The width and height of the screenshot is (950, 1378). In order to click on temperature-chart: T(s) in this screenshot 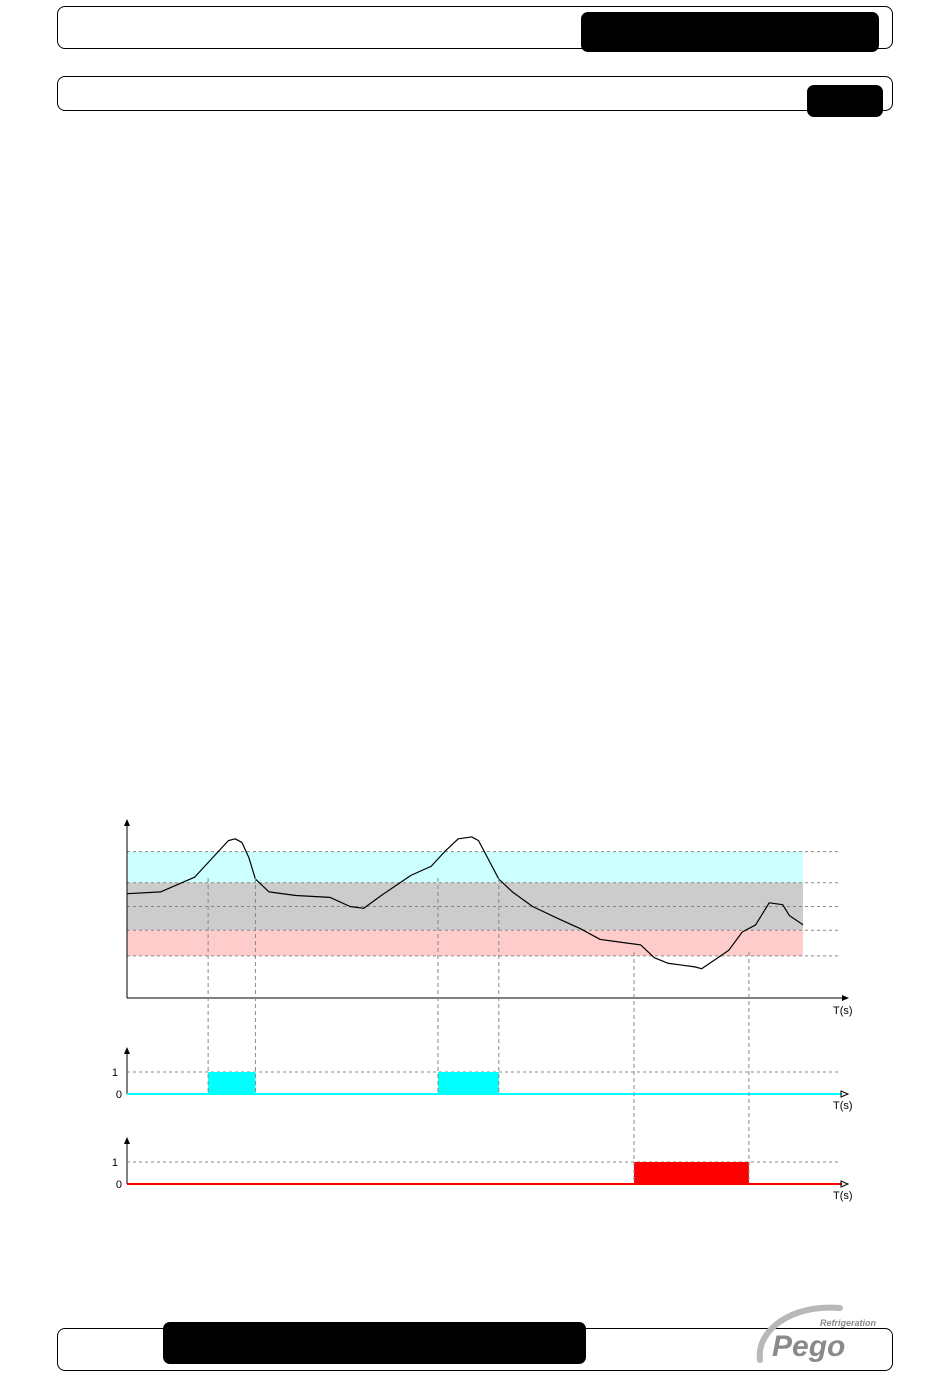, I will do `click(488, 918)`.